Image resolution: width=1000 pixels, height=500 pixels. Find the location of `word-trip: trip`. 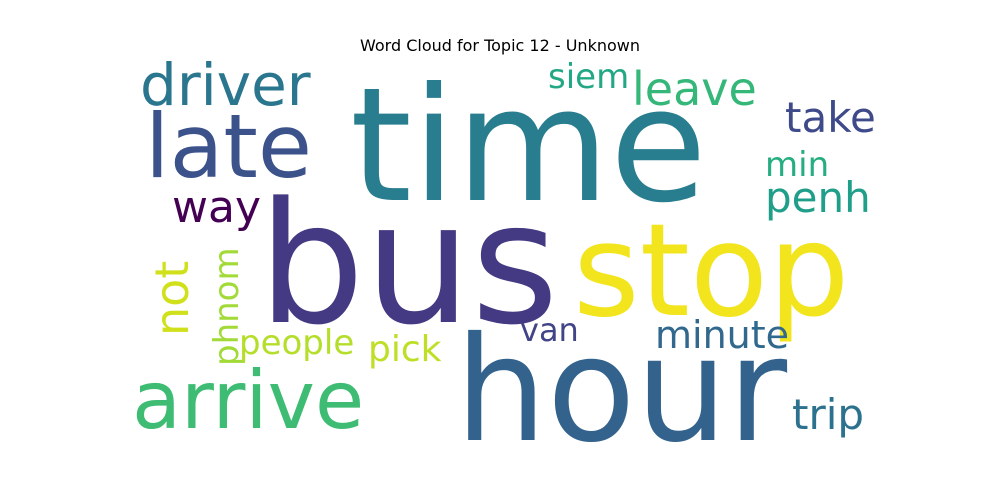

word-trip: trip is located at coordinates (828, 414).